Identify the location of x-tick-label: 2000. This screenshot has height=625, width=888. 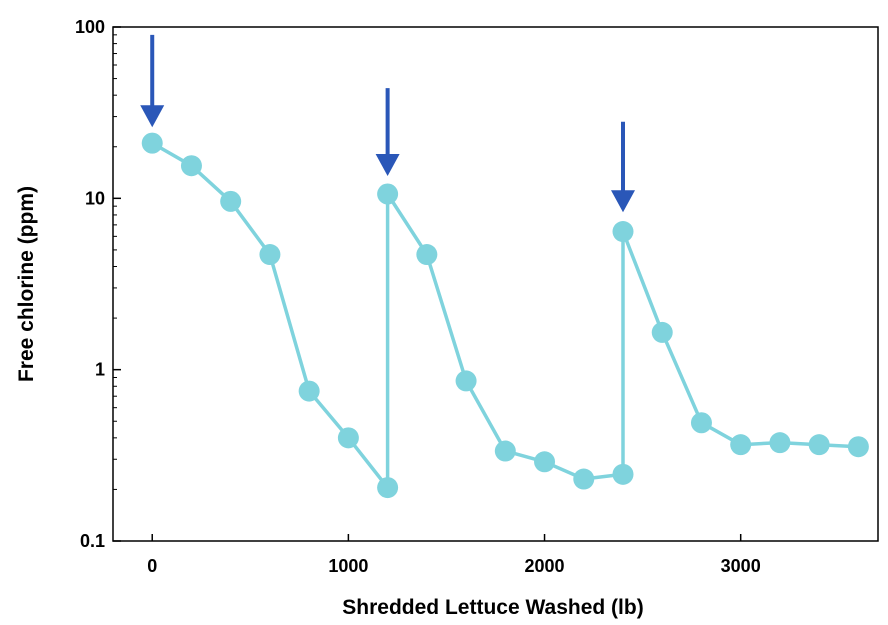
(545, 566).